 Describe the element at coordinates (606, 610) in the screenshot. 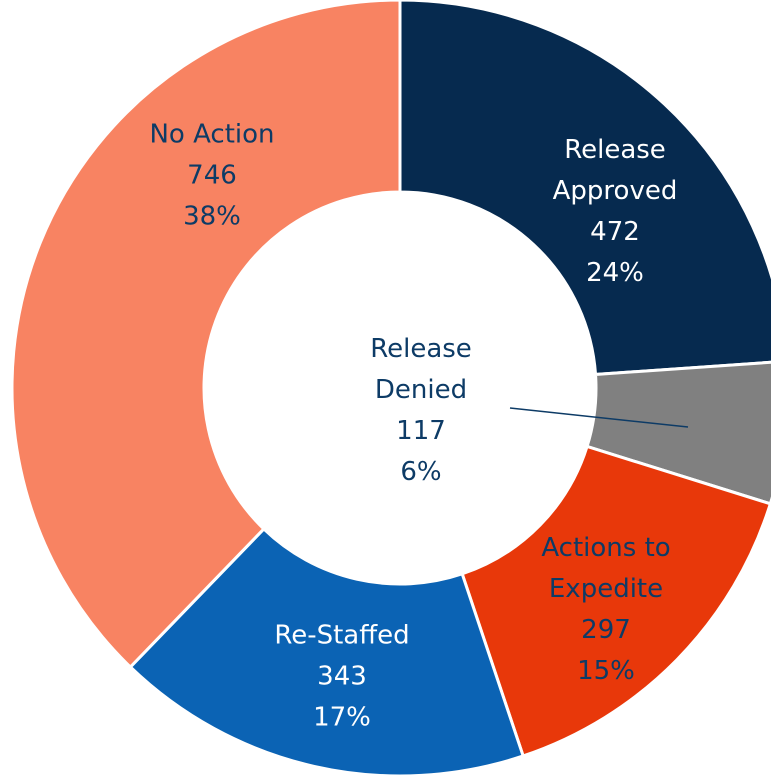

I see `slice-label: Actions to Expedite 297 15%` at that location.